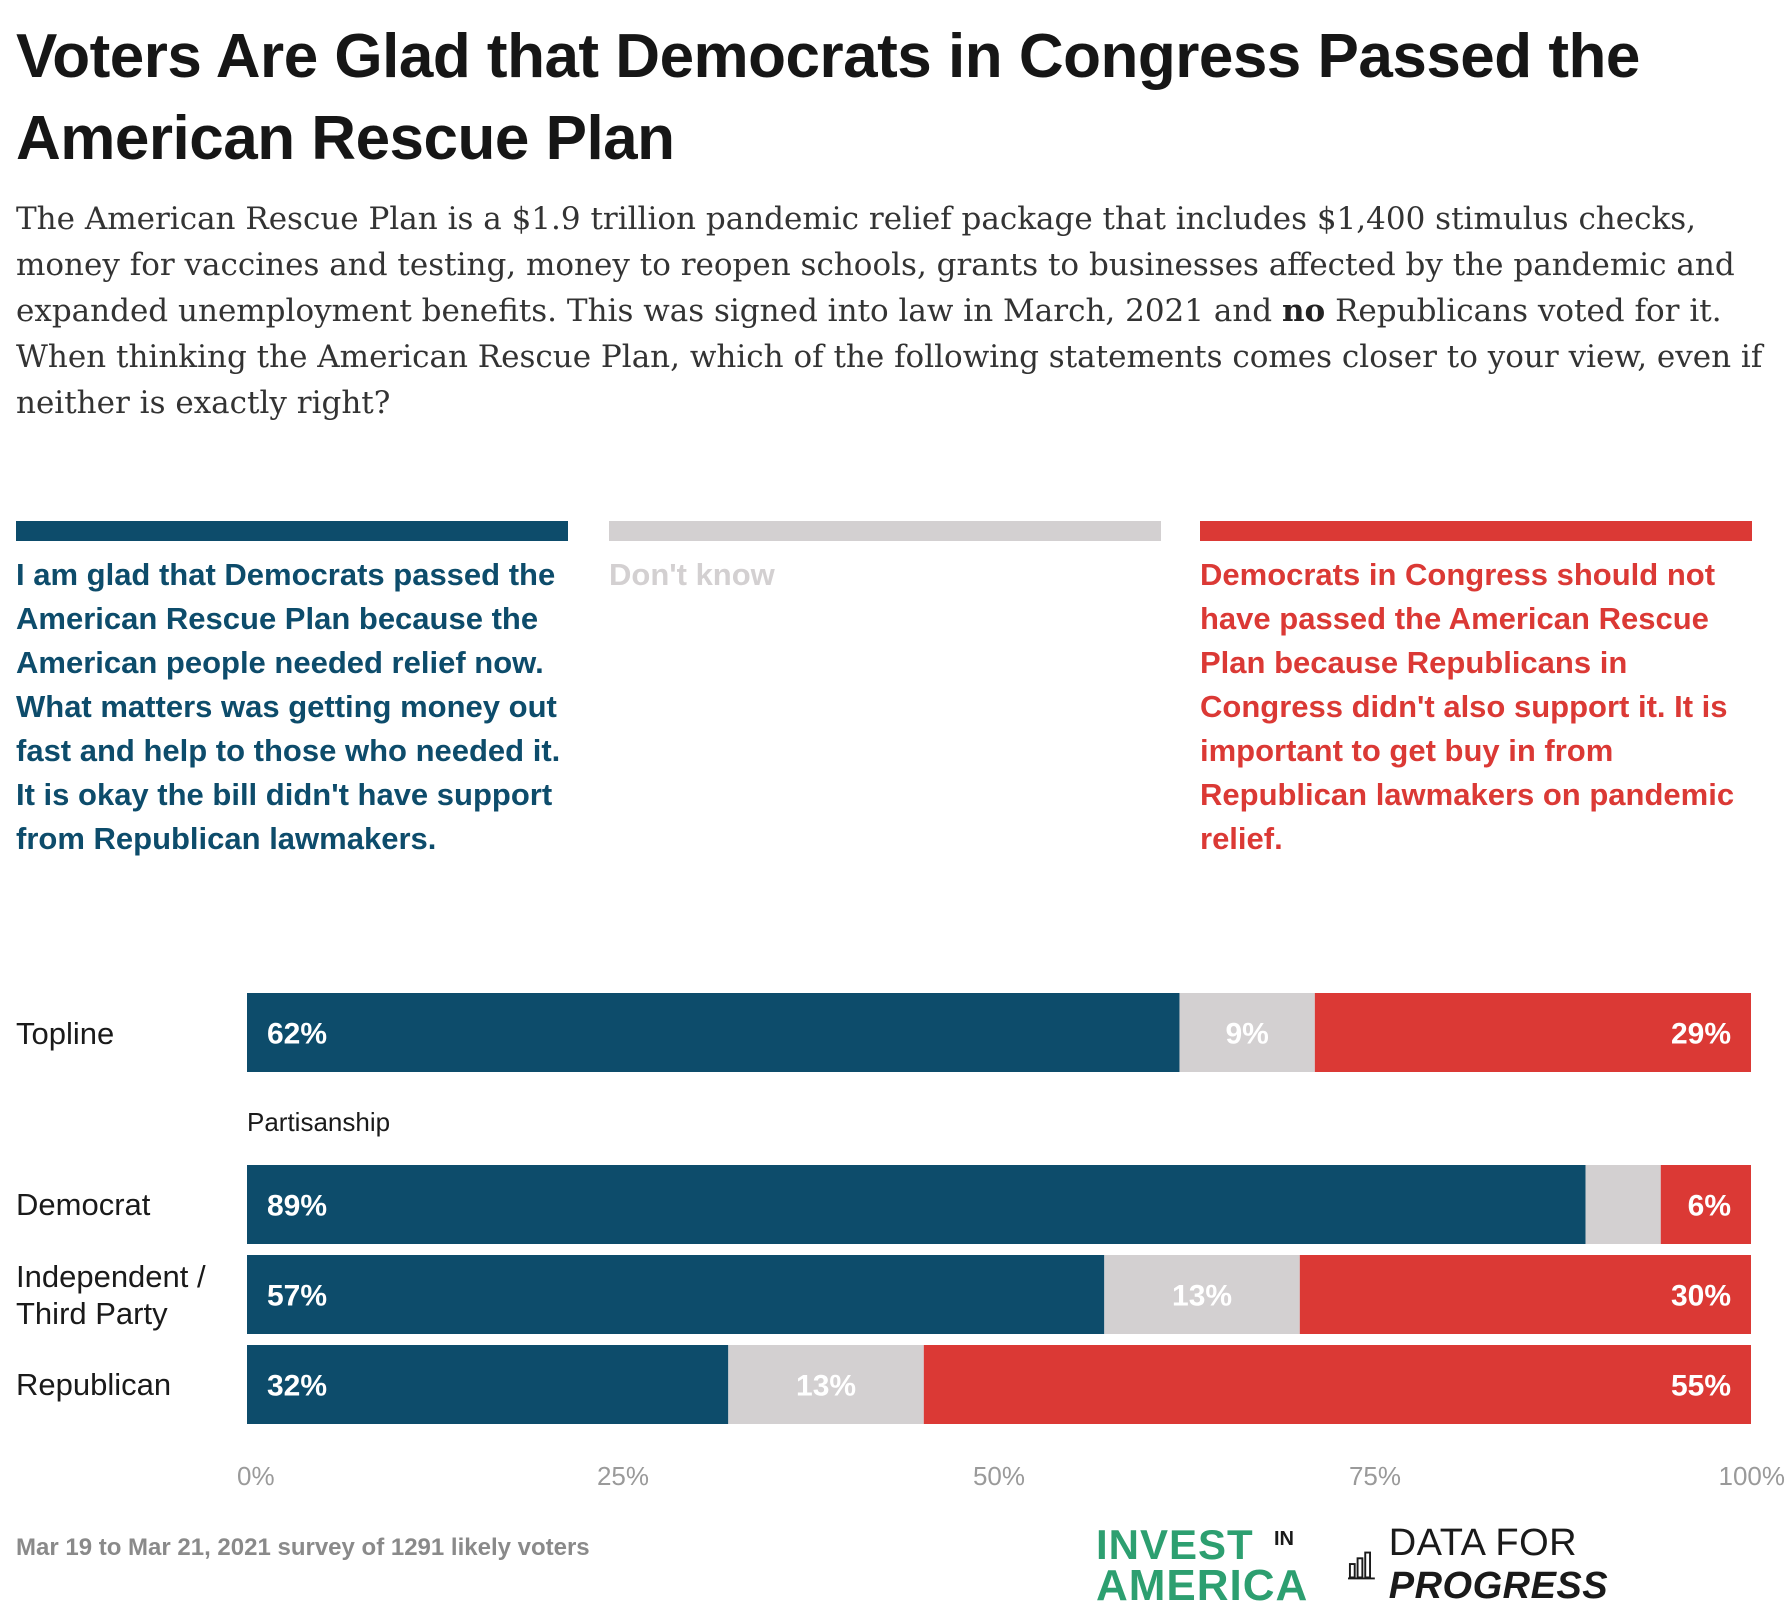  I want to click on x-tick-label-0: 0%, so click(256, 1476).